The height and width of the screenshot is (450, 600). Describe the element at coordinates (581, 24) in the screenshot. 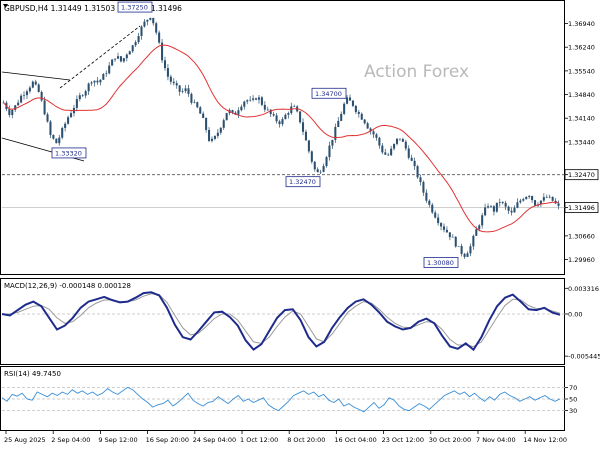

I see `price-tick-label: 1.36940` at that location.